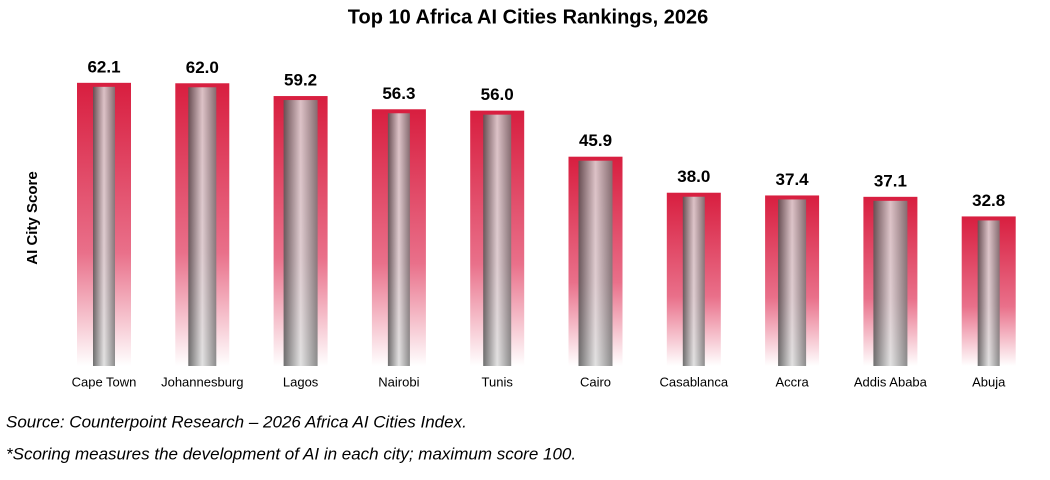  Describe the element at coordinates (989, 381) in the screenshot. I see `x-tick-label: Abuja` at that location.